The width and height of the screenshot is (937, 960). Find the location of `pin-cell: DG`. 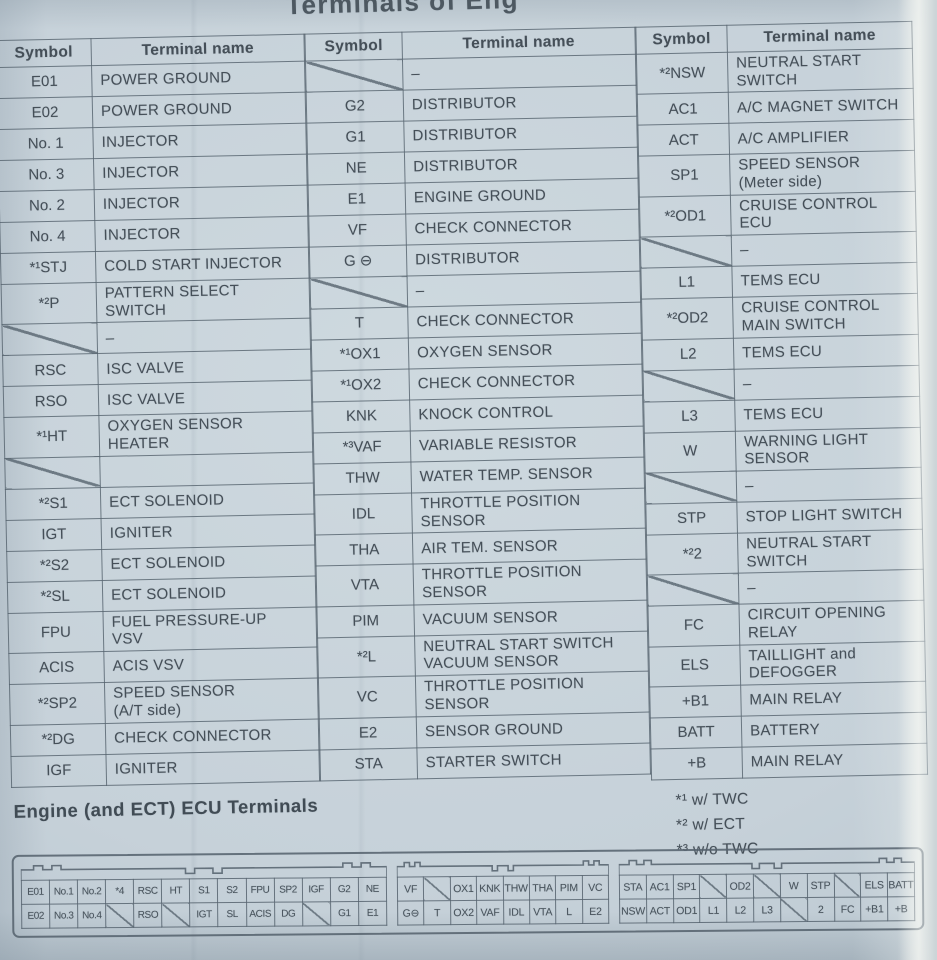

pin-cell: DG is located at coordinates (288, 914).